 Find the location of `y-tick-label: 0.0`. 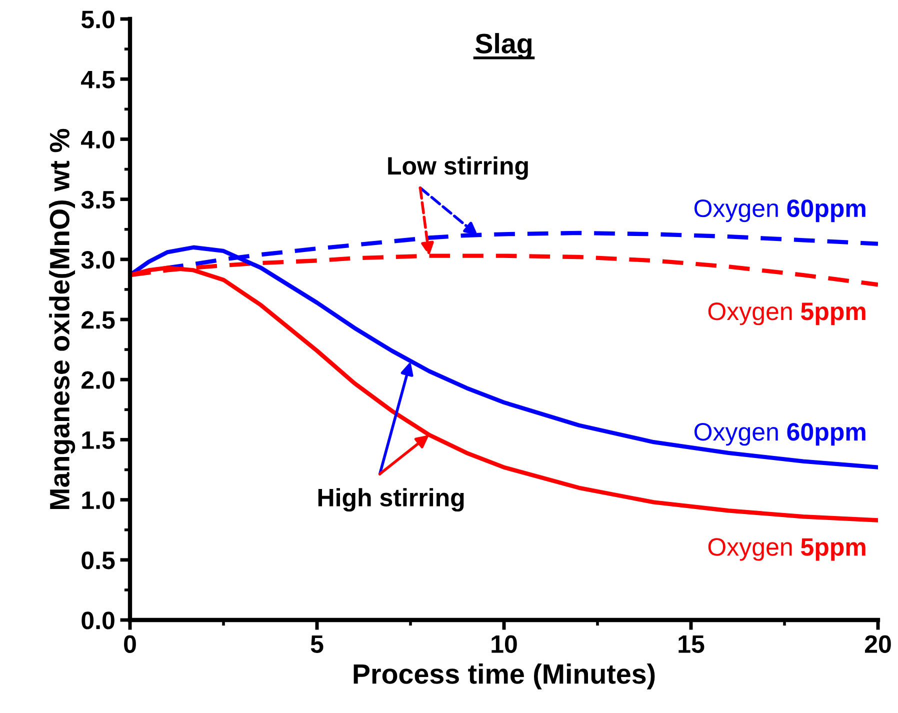

y-tick-label: 0.0 is located at coordinates (98, 621).